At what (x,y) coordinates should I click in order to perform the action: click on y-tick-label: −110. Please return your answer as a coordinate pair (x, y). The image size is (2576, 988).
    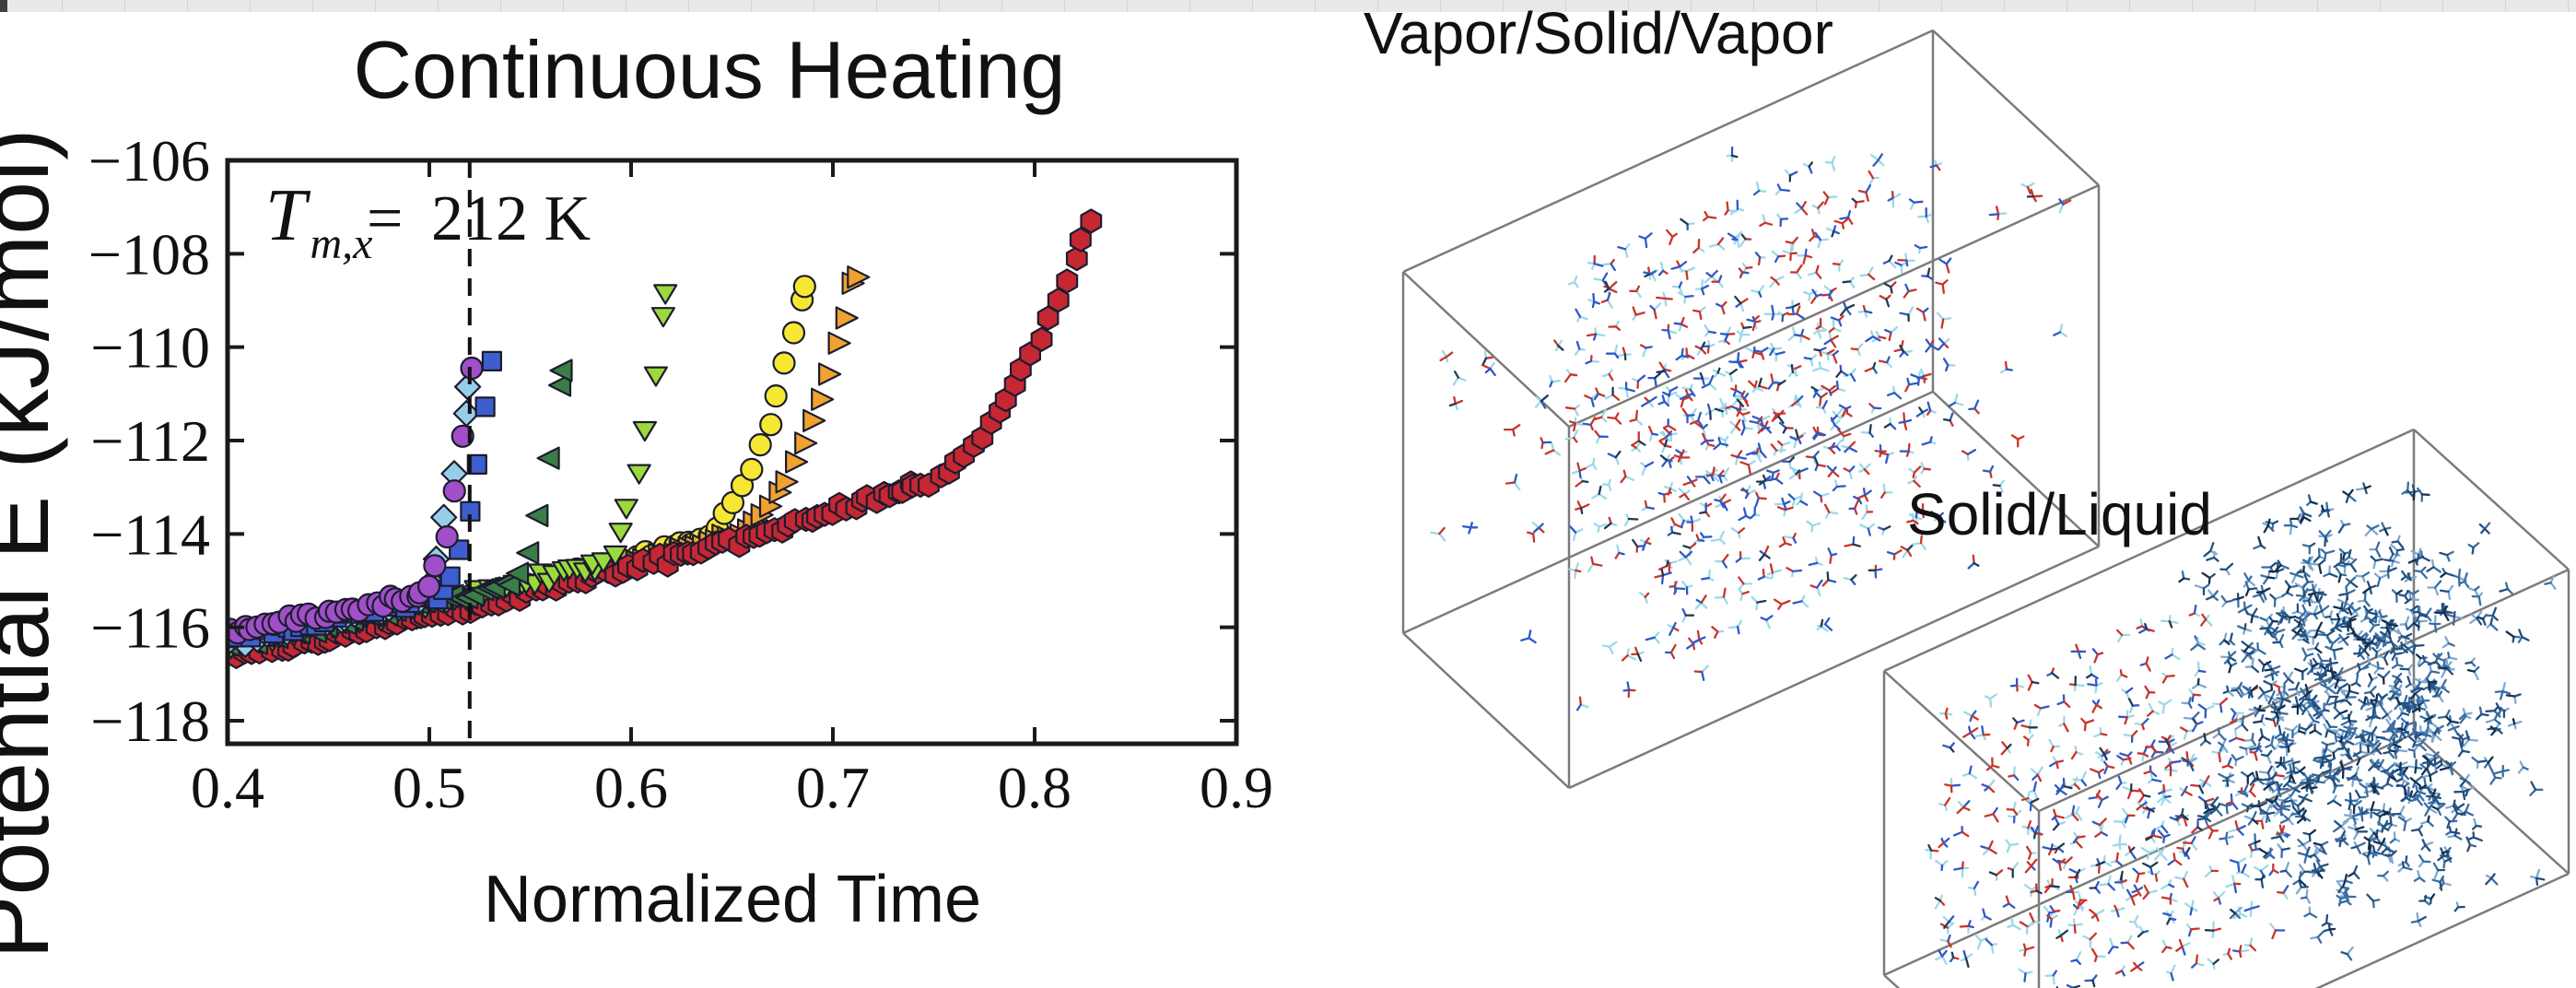
    Looking at the image, I should click on (150, 348).